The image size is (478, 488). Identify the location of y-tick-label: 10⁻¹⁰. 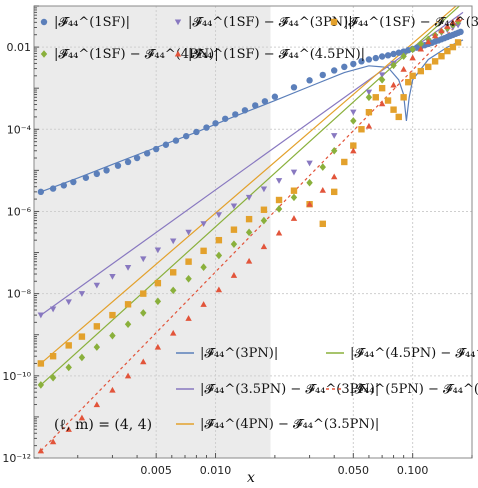
(16, 376).